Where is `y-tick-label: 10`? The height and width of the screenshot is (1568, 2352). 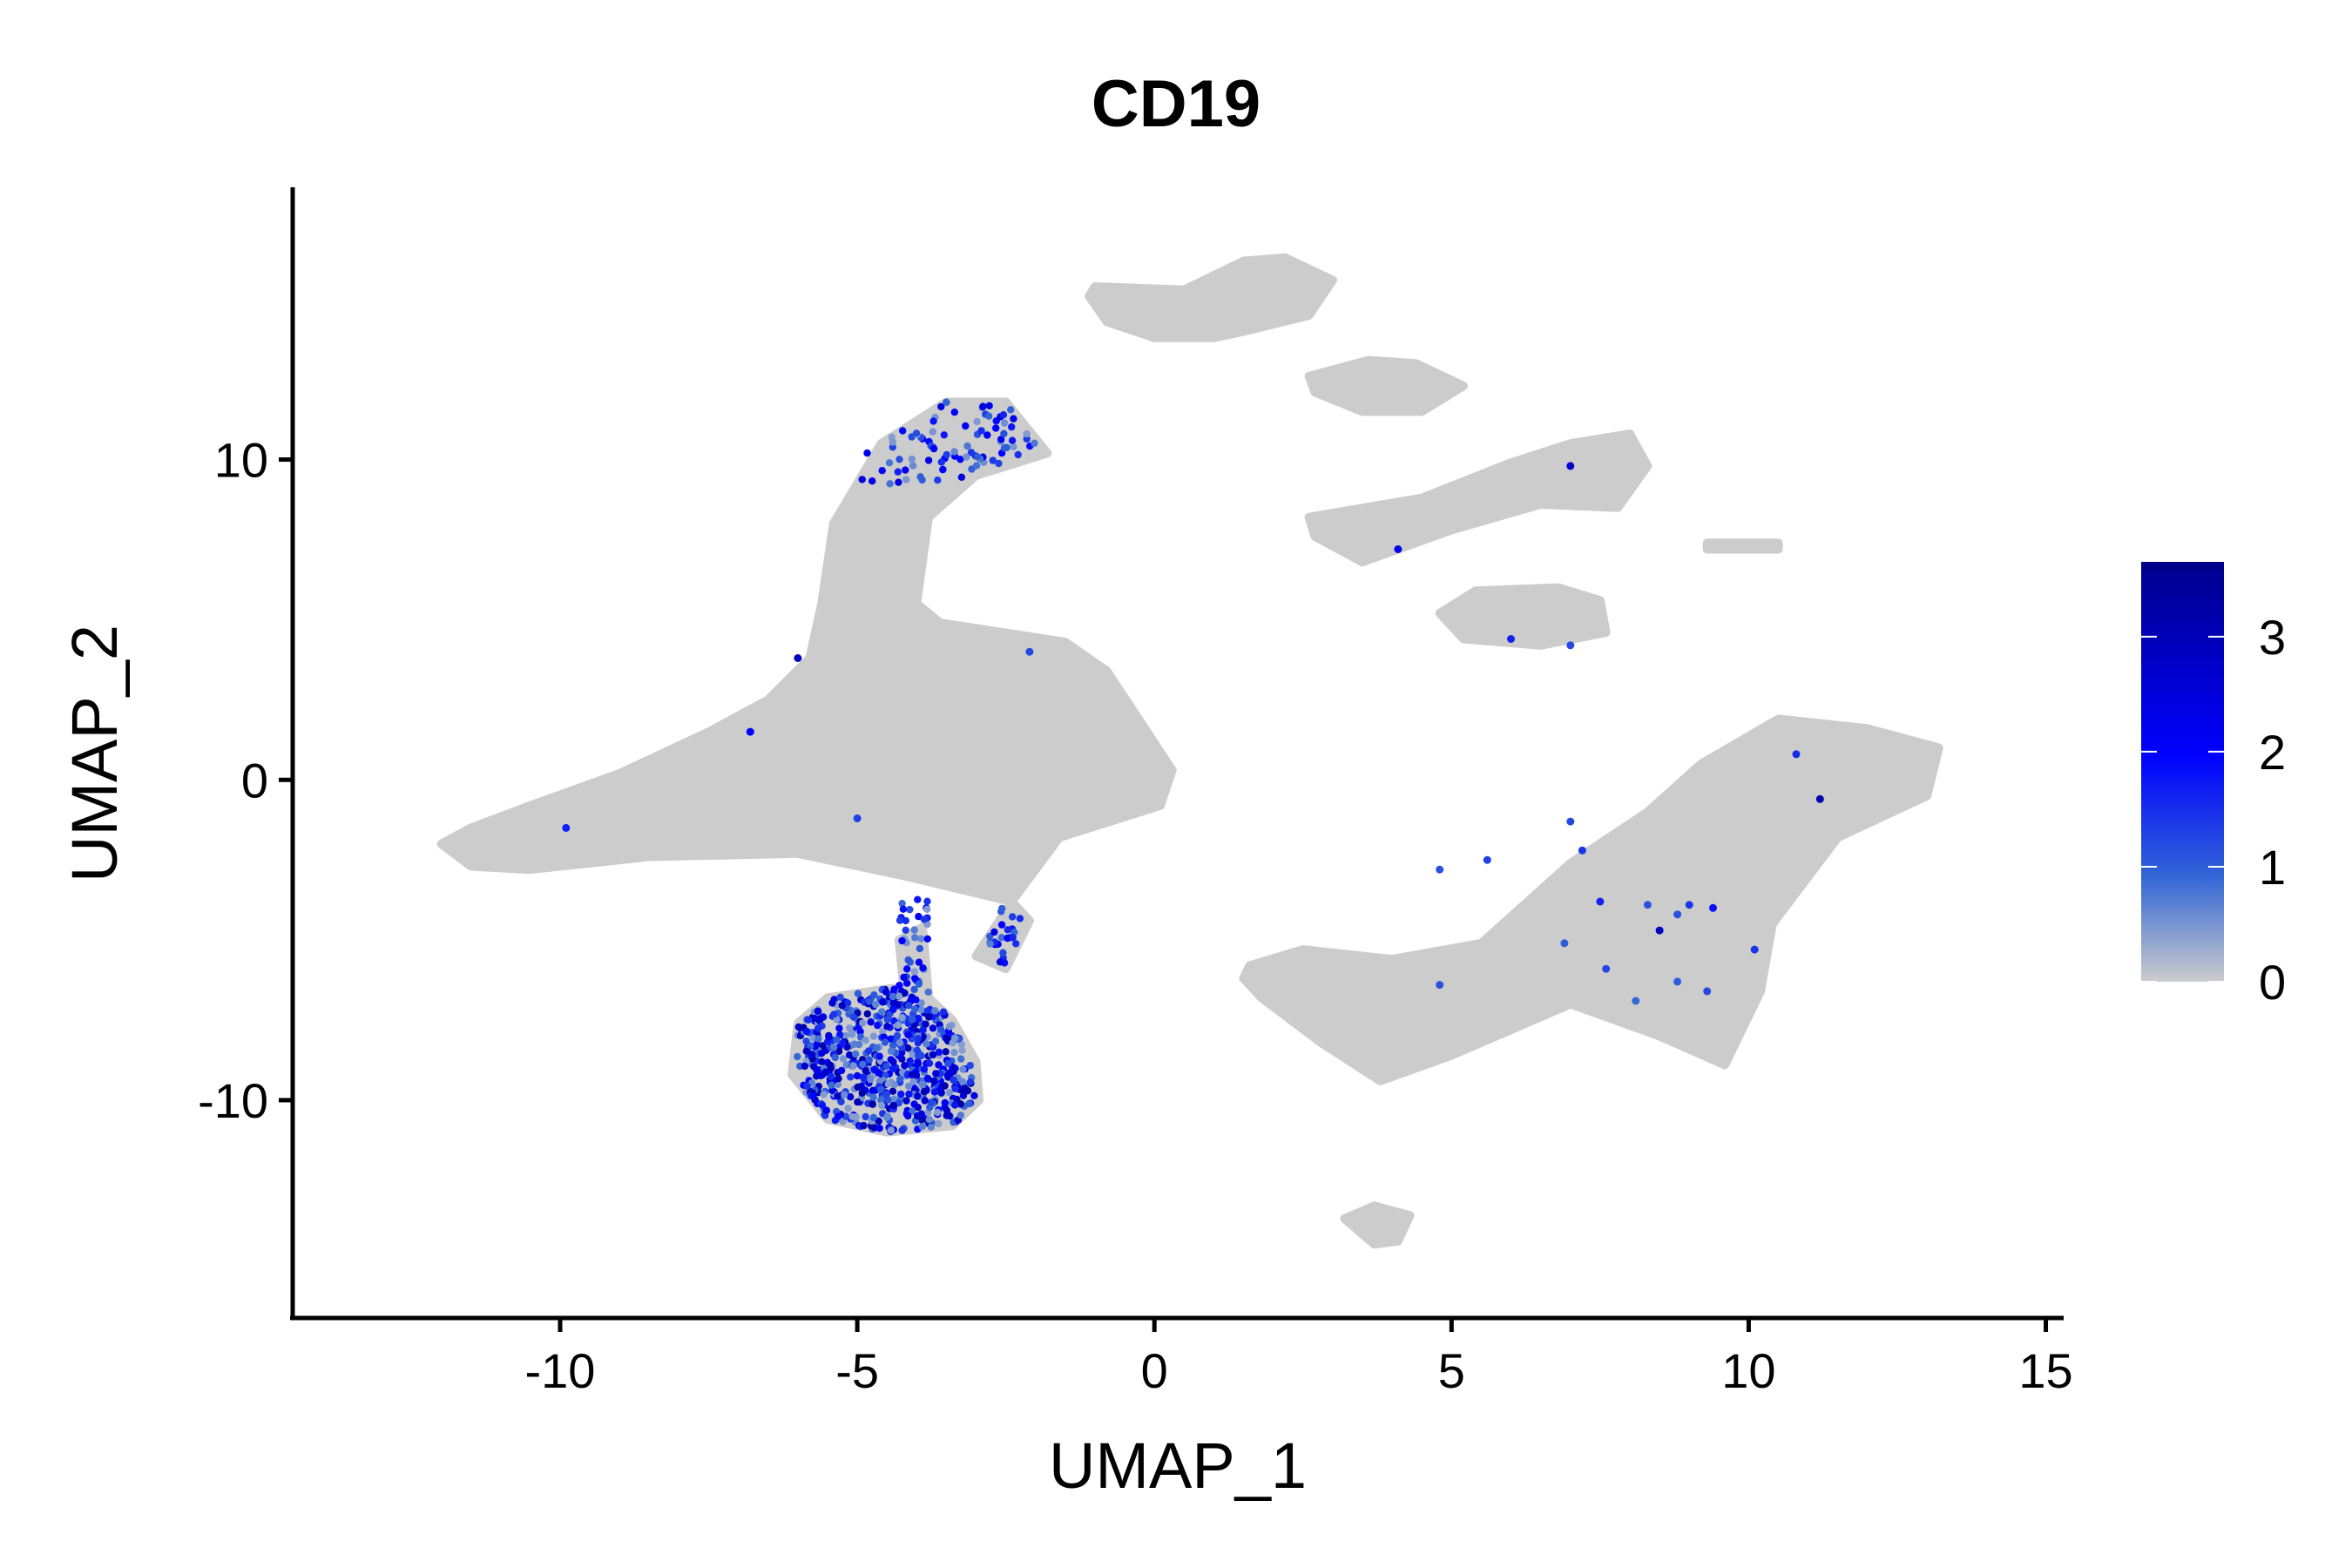 y-tick-label: 10 is located at coordinates (241, 460).